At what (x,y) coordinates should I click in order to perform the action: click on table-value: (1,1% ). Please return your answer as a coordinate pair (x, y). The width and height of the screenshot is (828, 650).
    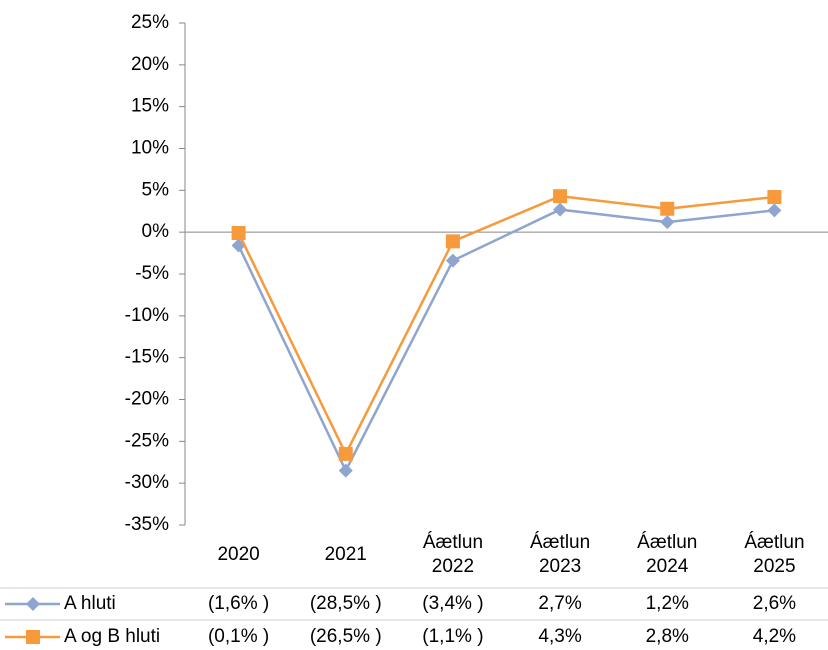
    Looking at the image, I should click on (452, 636).